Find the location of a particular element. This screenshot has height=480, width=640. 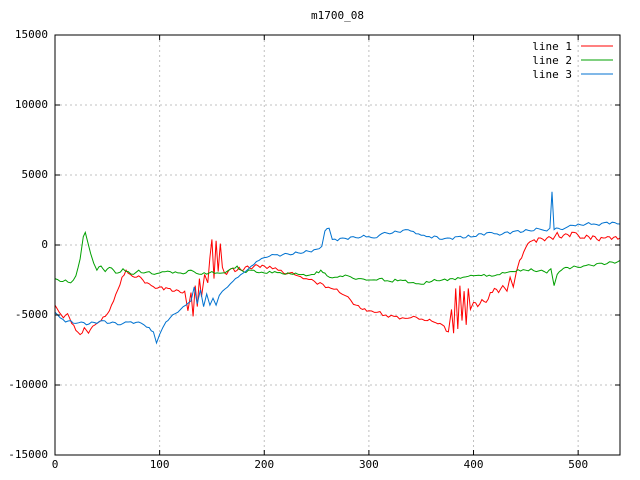

y-tick-label: 5000 is located at coordinates (35, 174).